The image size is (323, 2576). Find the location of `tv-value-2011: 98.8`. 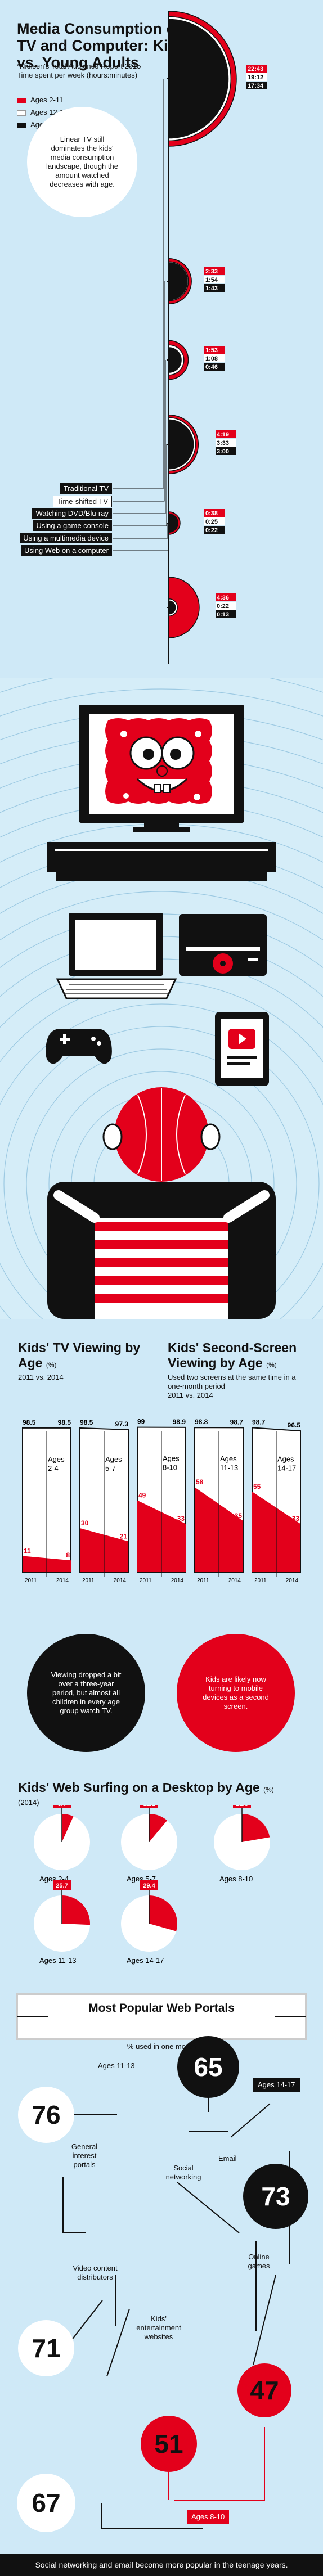

tv-value-2011: 98.8 is located at coordinates (202, 1422).